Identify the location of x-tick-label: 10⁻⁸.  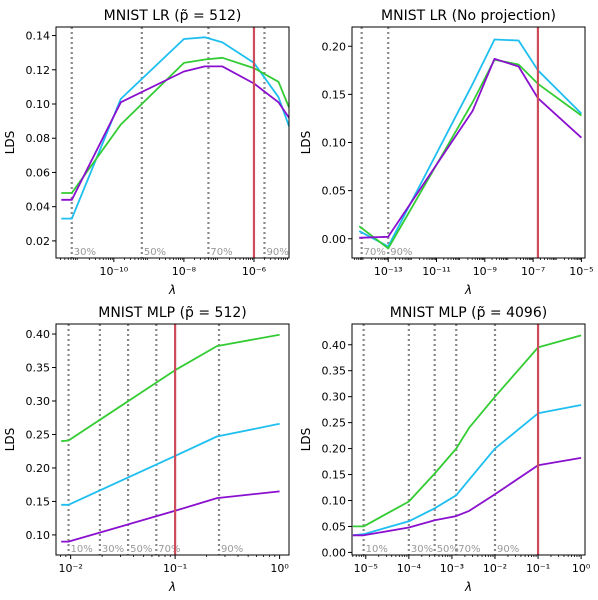
(184, 271).